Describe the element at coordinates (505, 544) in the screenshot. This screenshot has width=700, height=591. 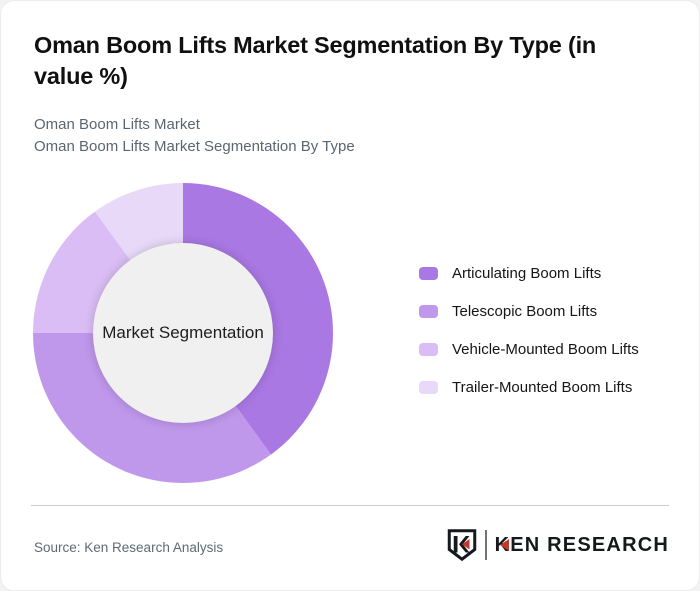
I see `logo-red-triangle-icon` at that location.